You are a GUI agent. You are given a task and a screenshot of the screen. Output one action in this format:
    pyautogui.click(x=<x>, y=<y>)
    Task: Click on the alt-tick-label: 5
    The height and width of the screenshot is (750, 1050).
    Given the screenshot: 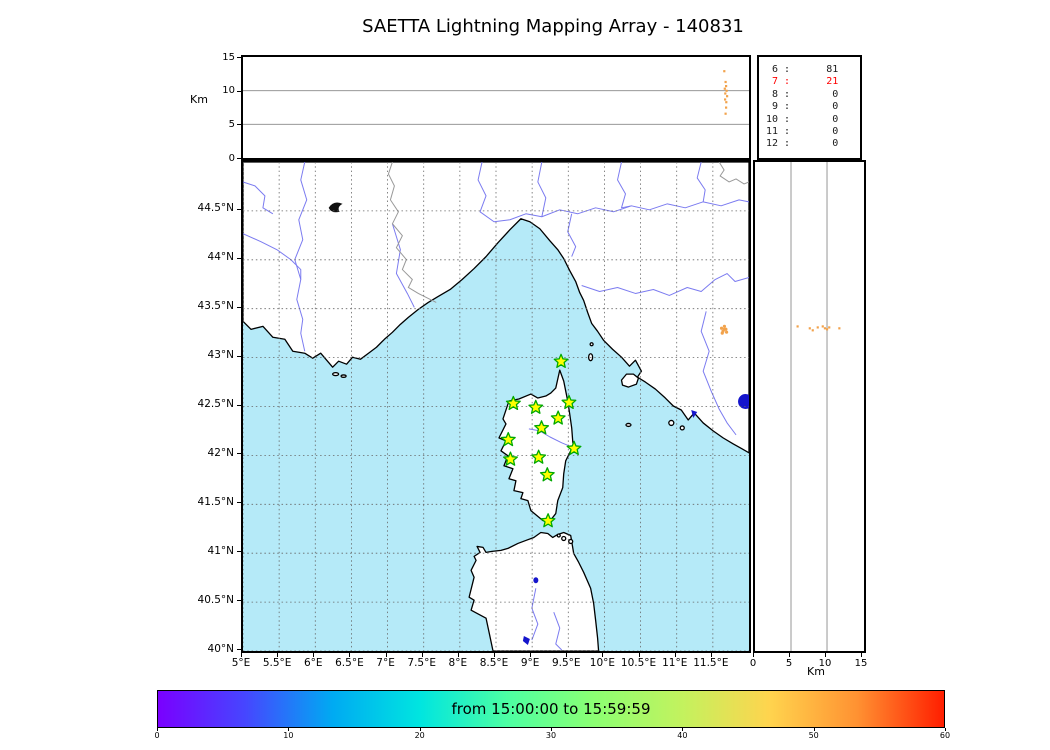 What is the action you would take?
    pyautogui.click(x=231, y=124)
    